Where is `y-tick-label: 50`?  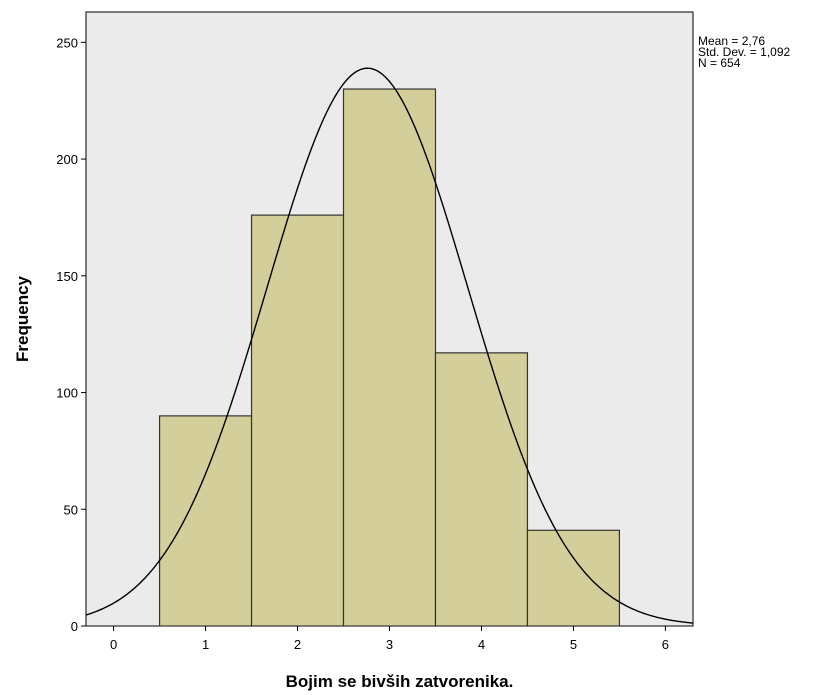
y-tick-label: 50 is located at coordinates (71, 509).